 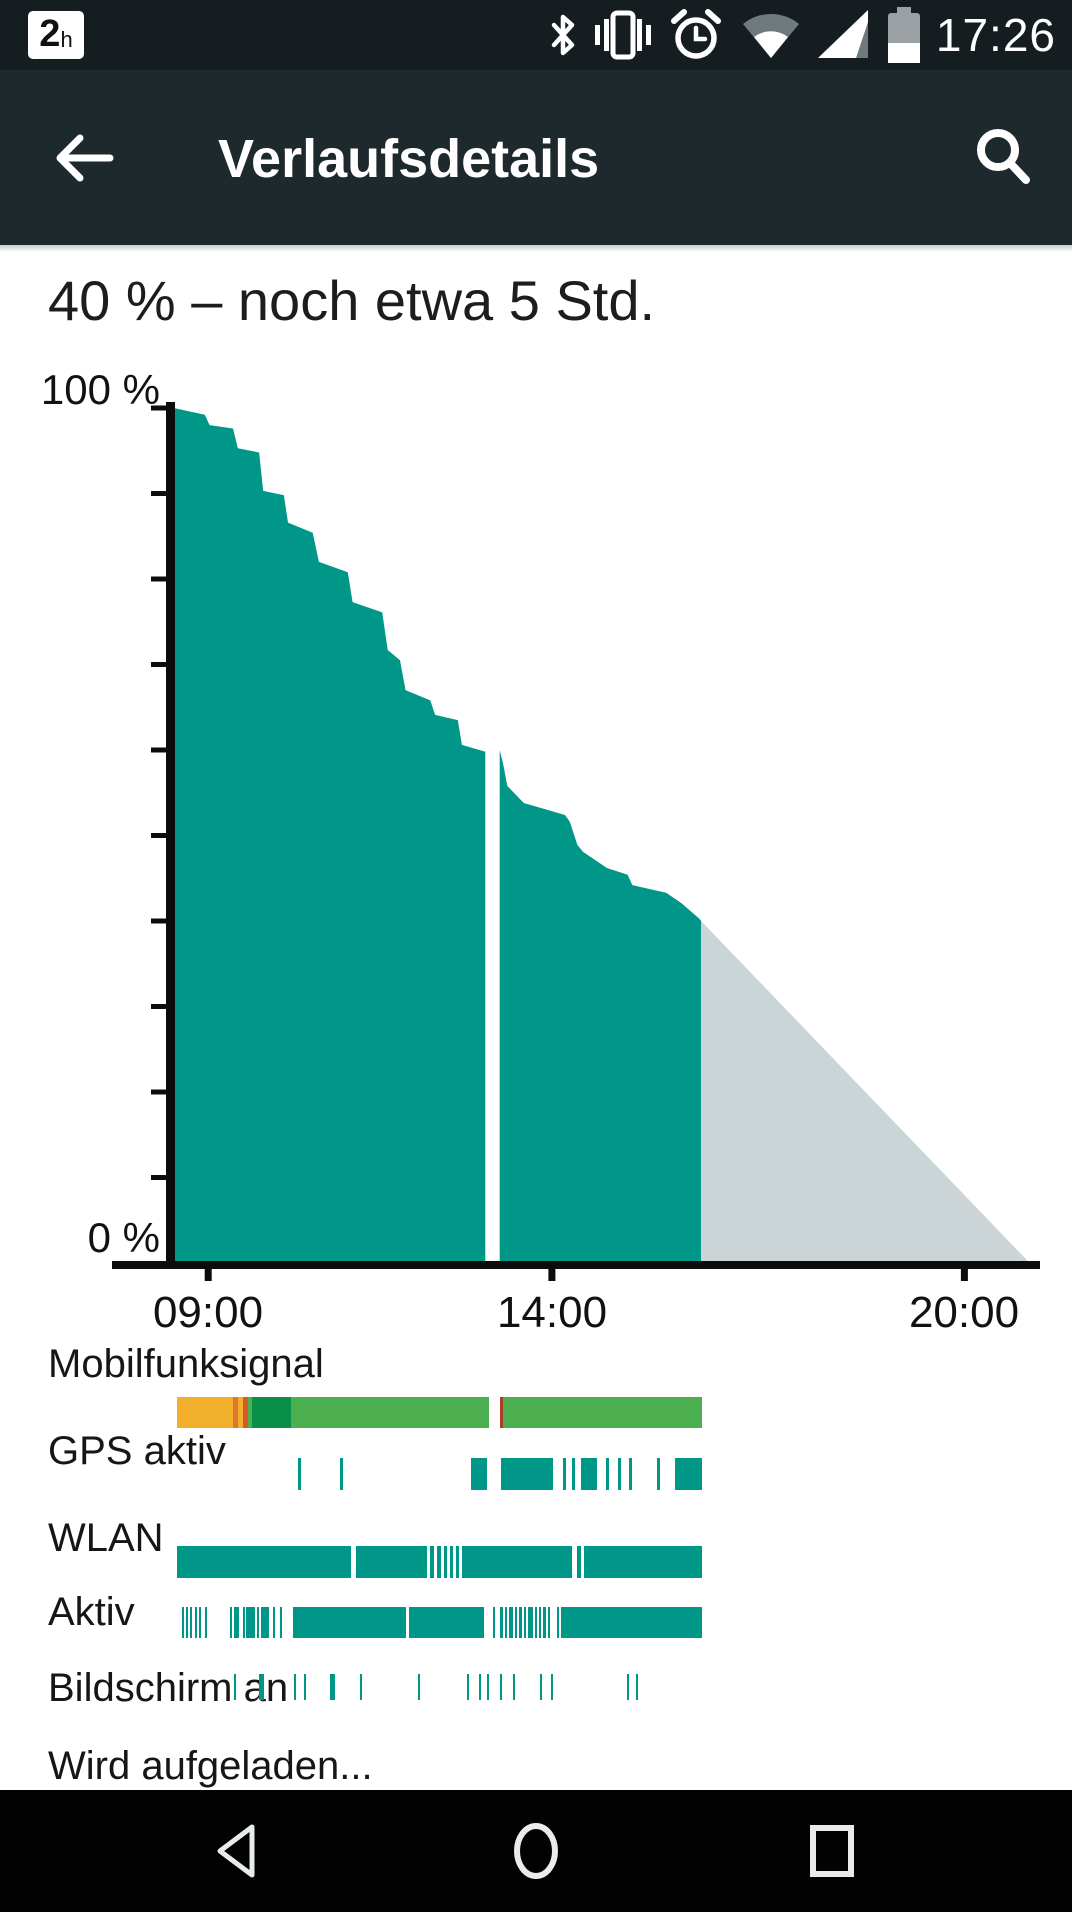 I want to click on app-bar, so click(x=536, y=157).